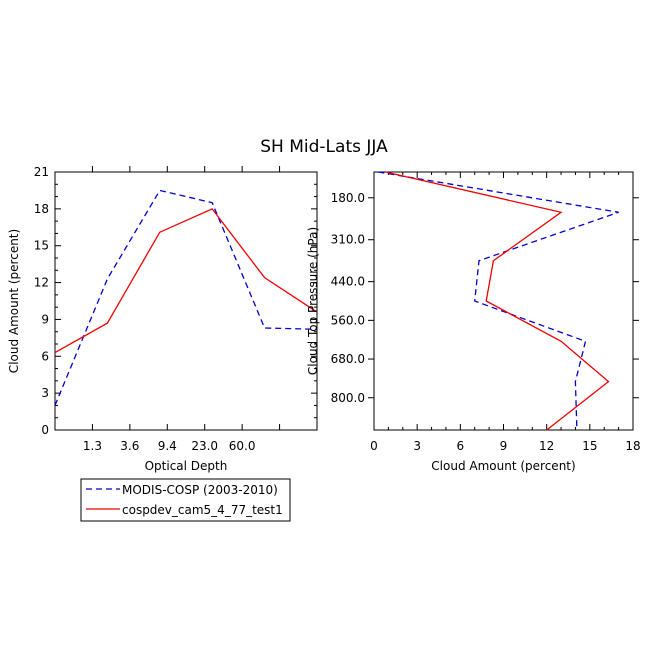  What do you see at coordinates (417, 446) in the screenshot?
I see `x-tick-label: 3` at bounding box center [417, 446].